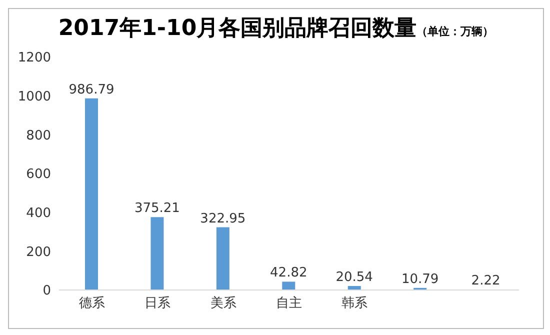  I want to click on data-label: 322.95, so click(223, 218).